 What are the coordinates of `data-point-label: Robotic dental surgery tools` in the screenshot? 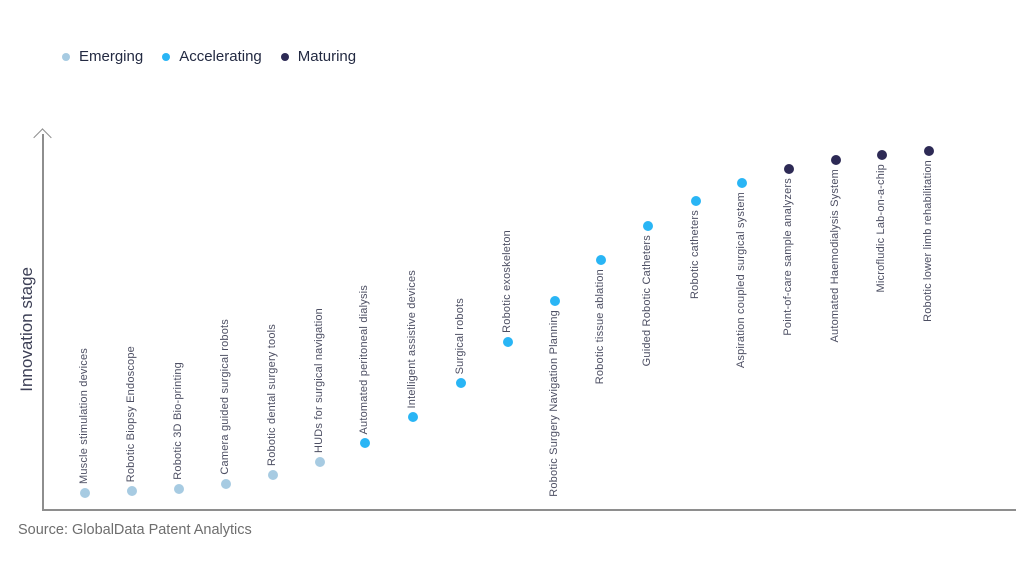 It's located at (272, 395).